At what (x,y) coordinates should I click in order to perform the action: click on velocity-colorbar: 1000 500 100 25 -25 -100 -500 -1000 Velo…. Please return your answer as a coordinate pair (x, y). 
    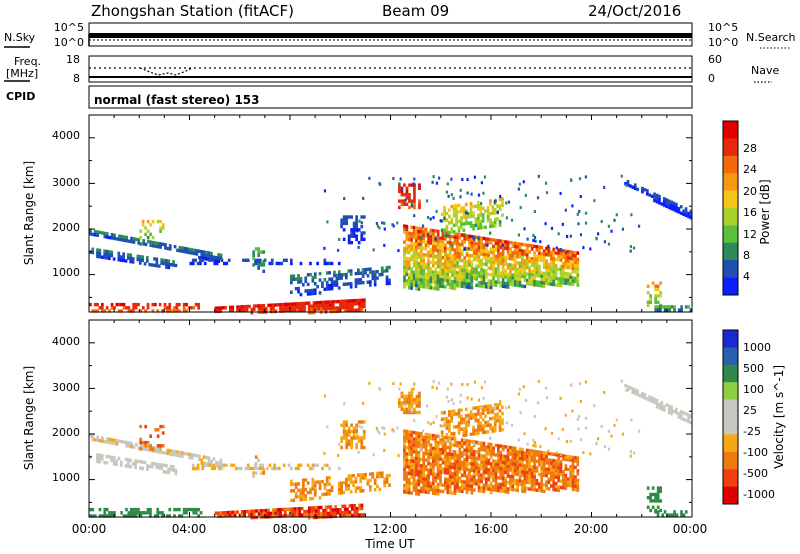
    Looking at the image, I should click on (754, 417).